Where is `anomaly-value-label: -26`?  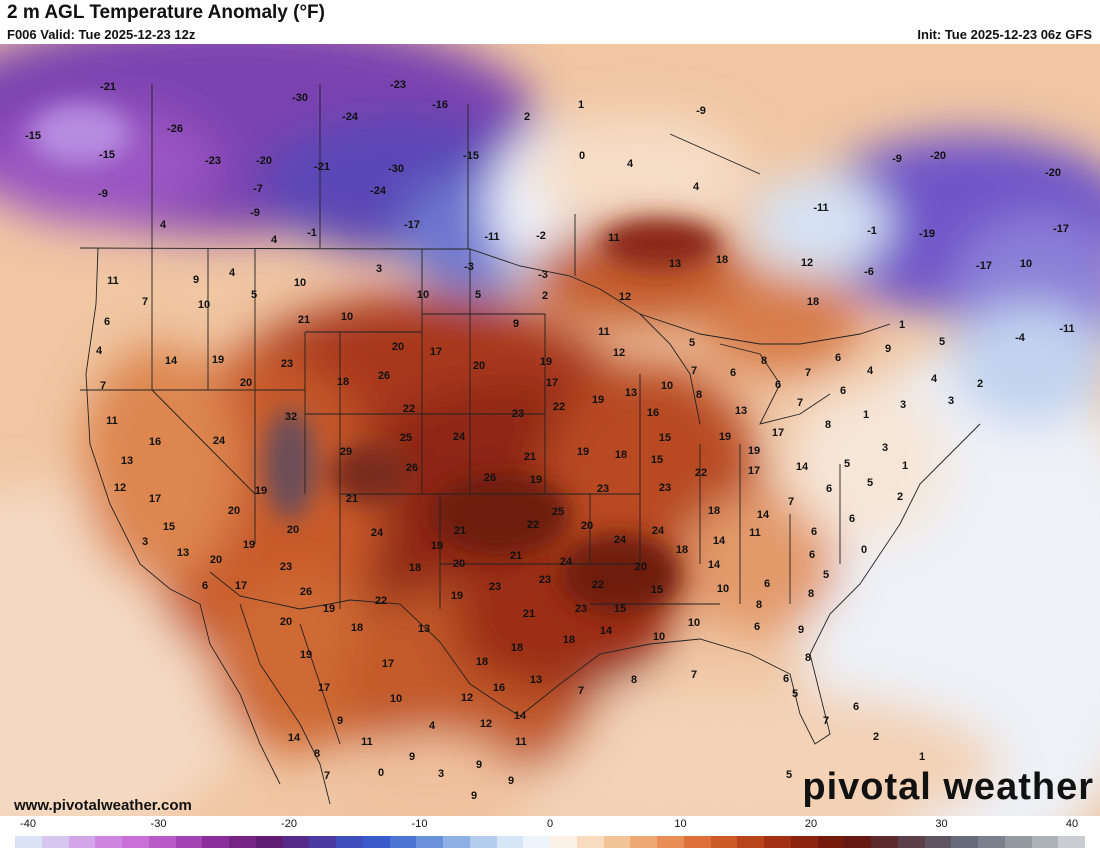
anomaly-value-label: -26 is located at coordinates (175, 129).